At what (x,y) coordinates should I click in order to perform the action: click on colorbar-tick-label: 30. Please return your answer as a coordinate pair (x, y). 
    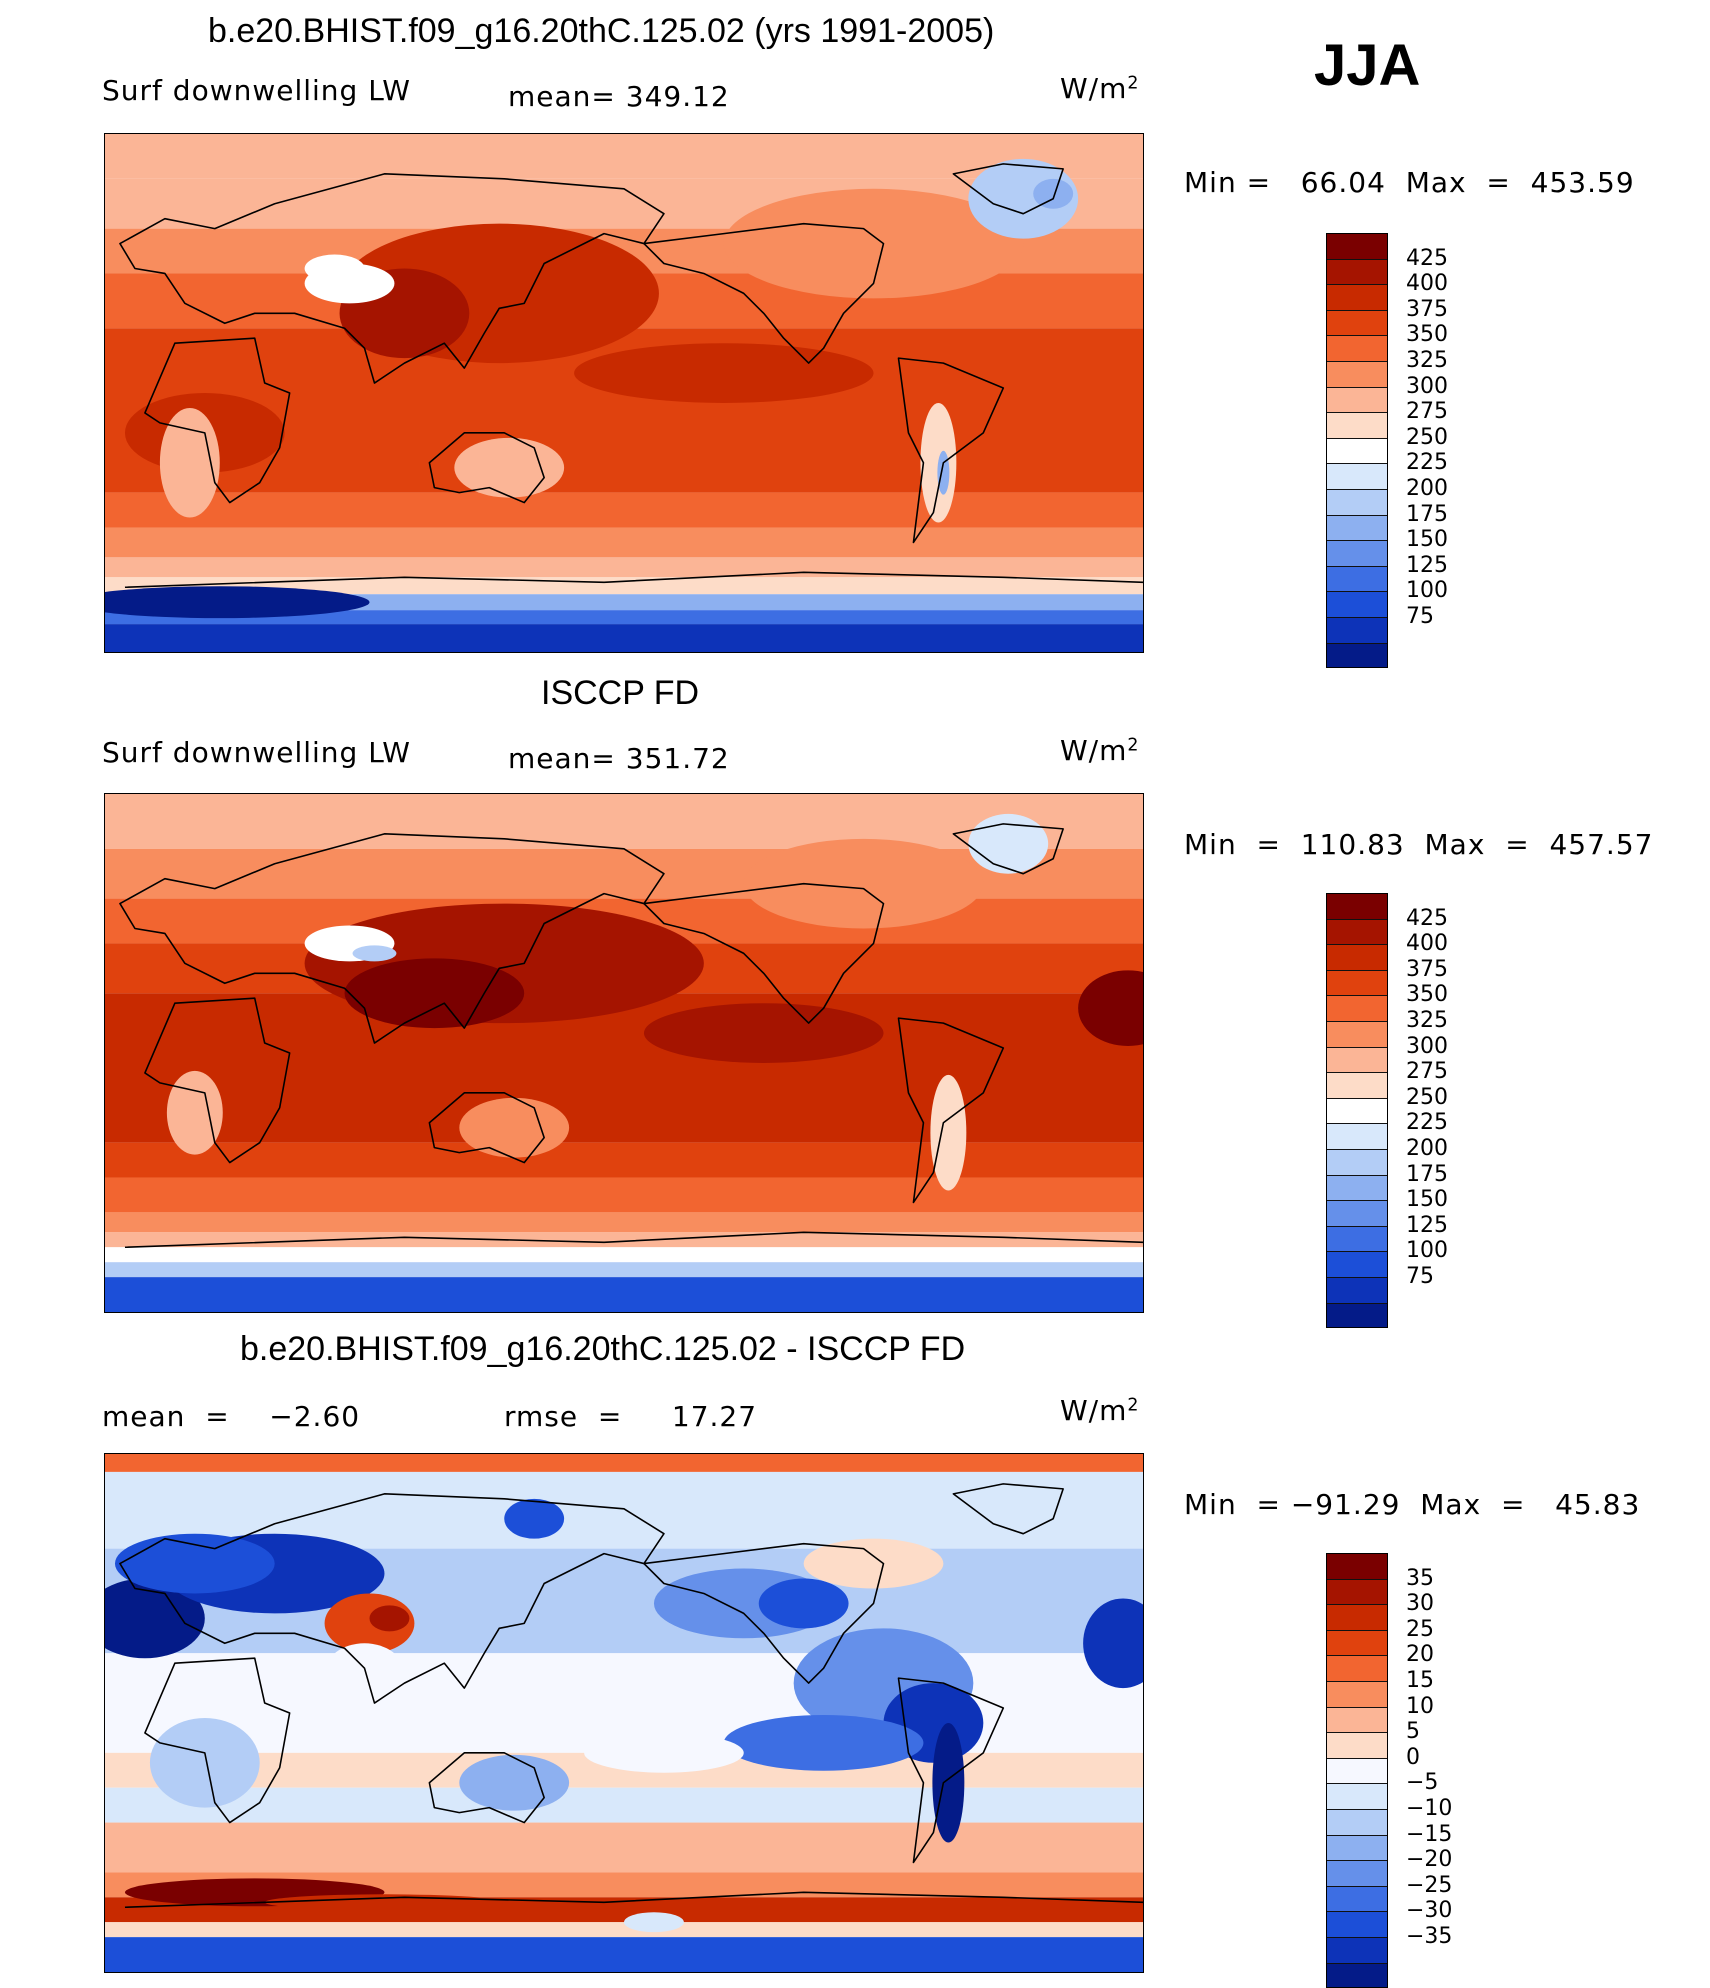
    Looking at the image, I should click on (1420, 1603).